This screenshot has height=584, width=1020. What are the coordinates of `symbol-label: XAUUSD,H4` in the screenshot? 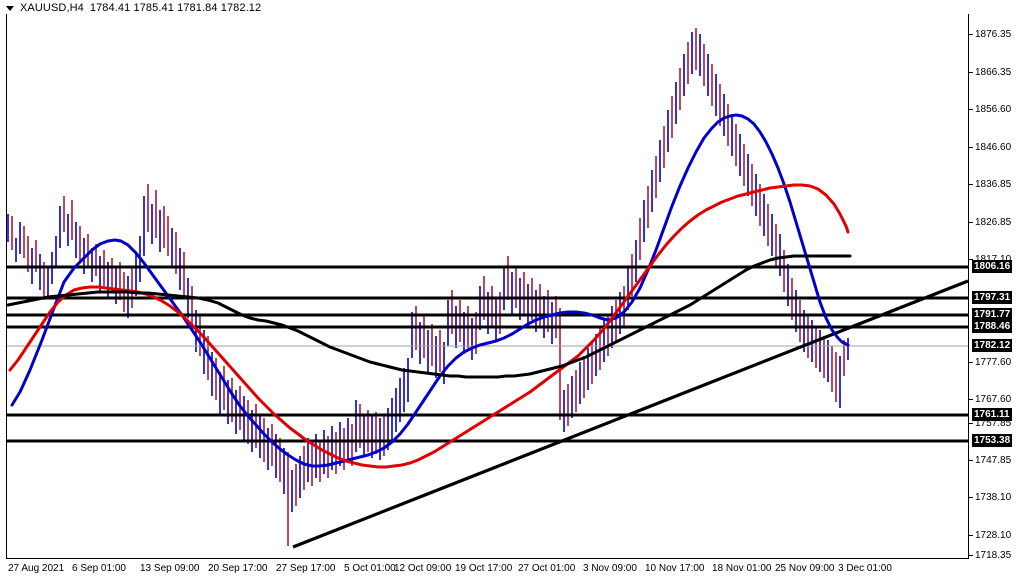 It's located at (52, 8).